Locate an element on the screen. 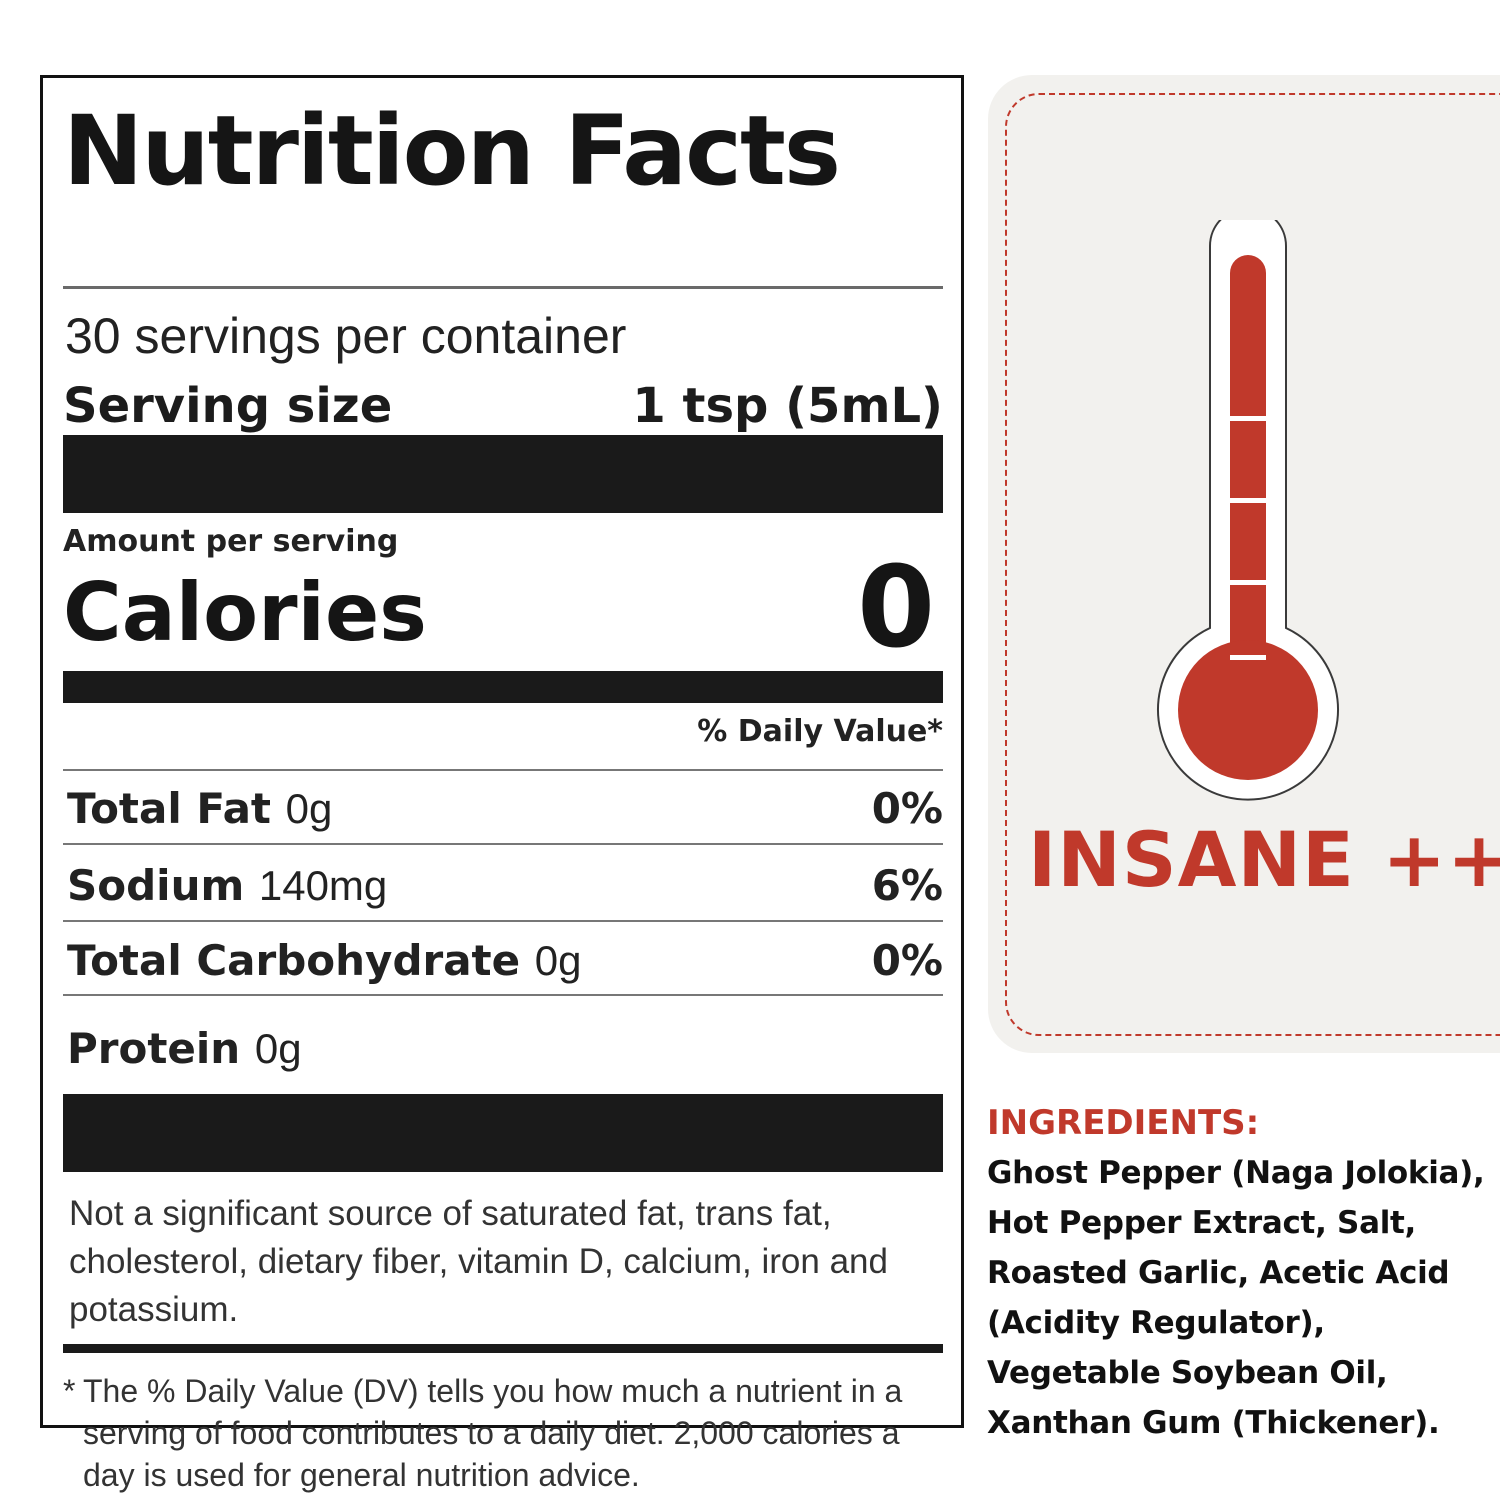  footnote-star: * is located at coordinates (69, 1391).